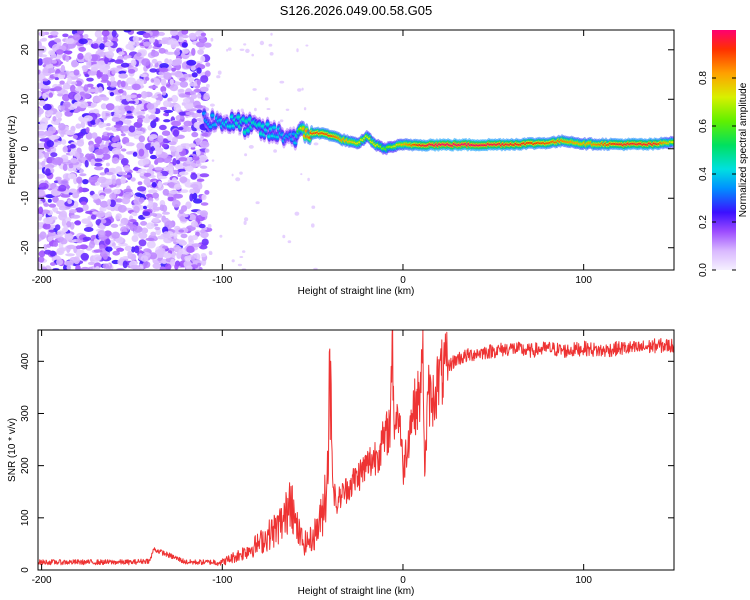 The image size is (750, 600). What do you see at coordinates (25, 99) in the screenshot?
I see `spectrogram-y-tick-label: 10` at bounding box center [25, 99].